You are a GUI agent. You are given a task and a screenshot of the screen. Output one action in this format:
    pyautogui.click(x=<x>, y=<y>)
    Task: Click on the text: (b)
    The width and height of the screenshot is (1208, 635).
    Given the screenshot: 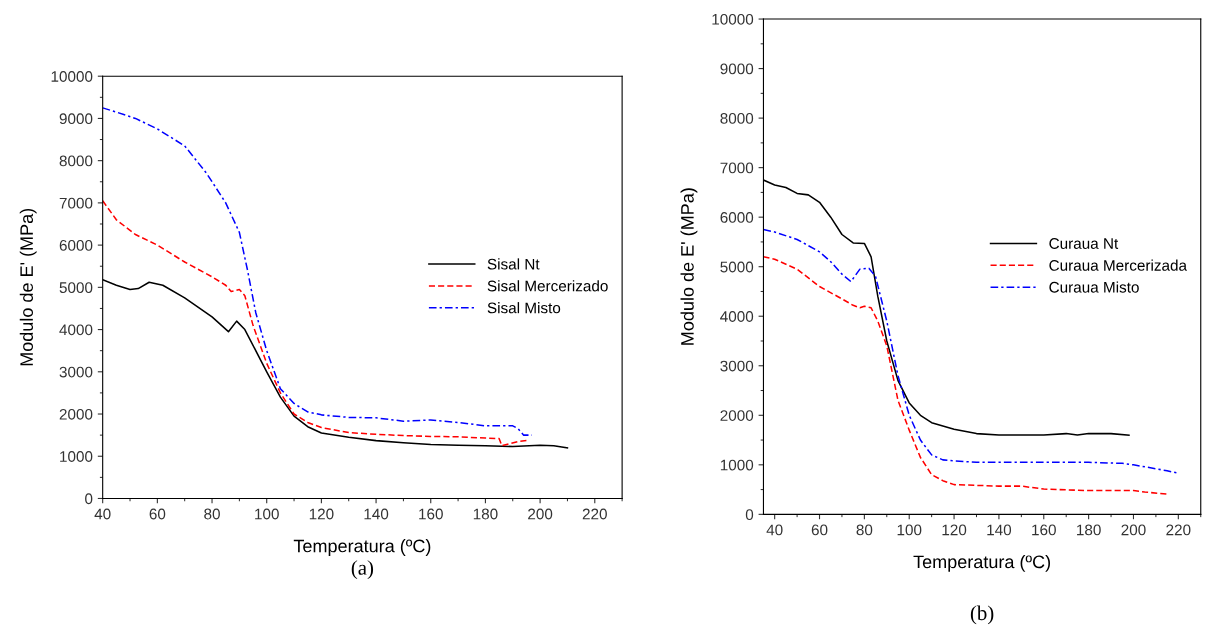 What is the action you would take?
    pyautogui.click(x=982, y=615)
    